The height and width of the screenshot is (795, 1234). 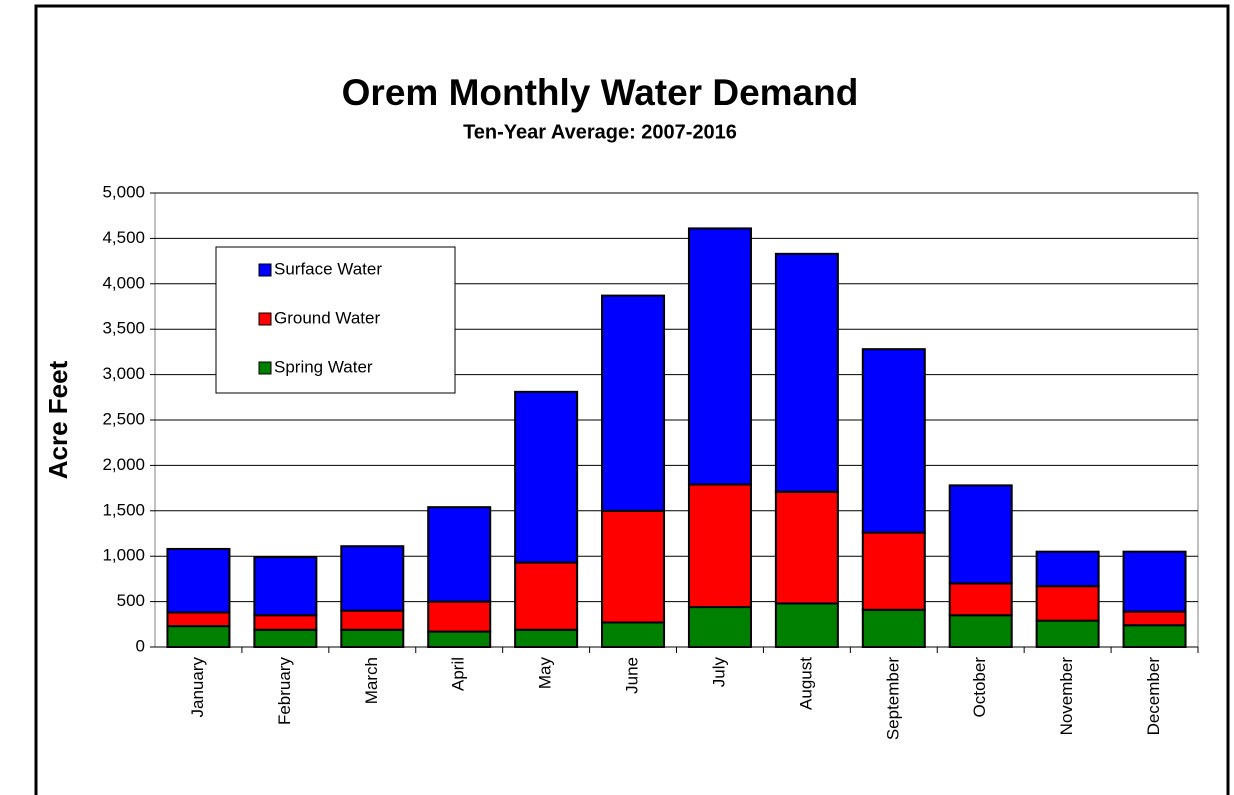 What do you see at coordinates (979, 687) in the screenshot?
I see `x-tick-label: October` at bounding box center [979, 687].